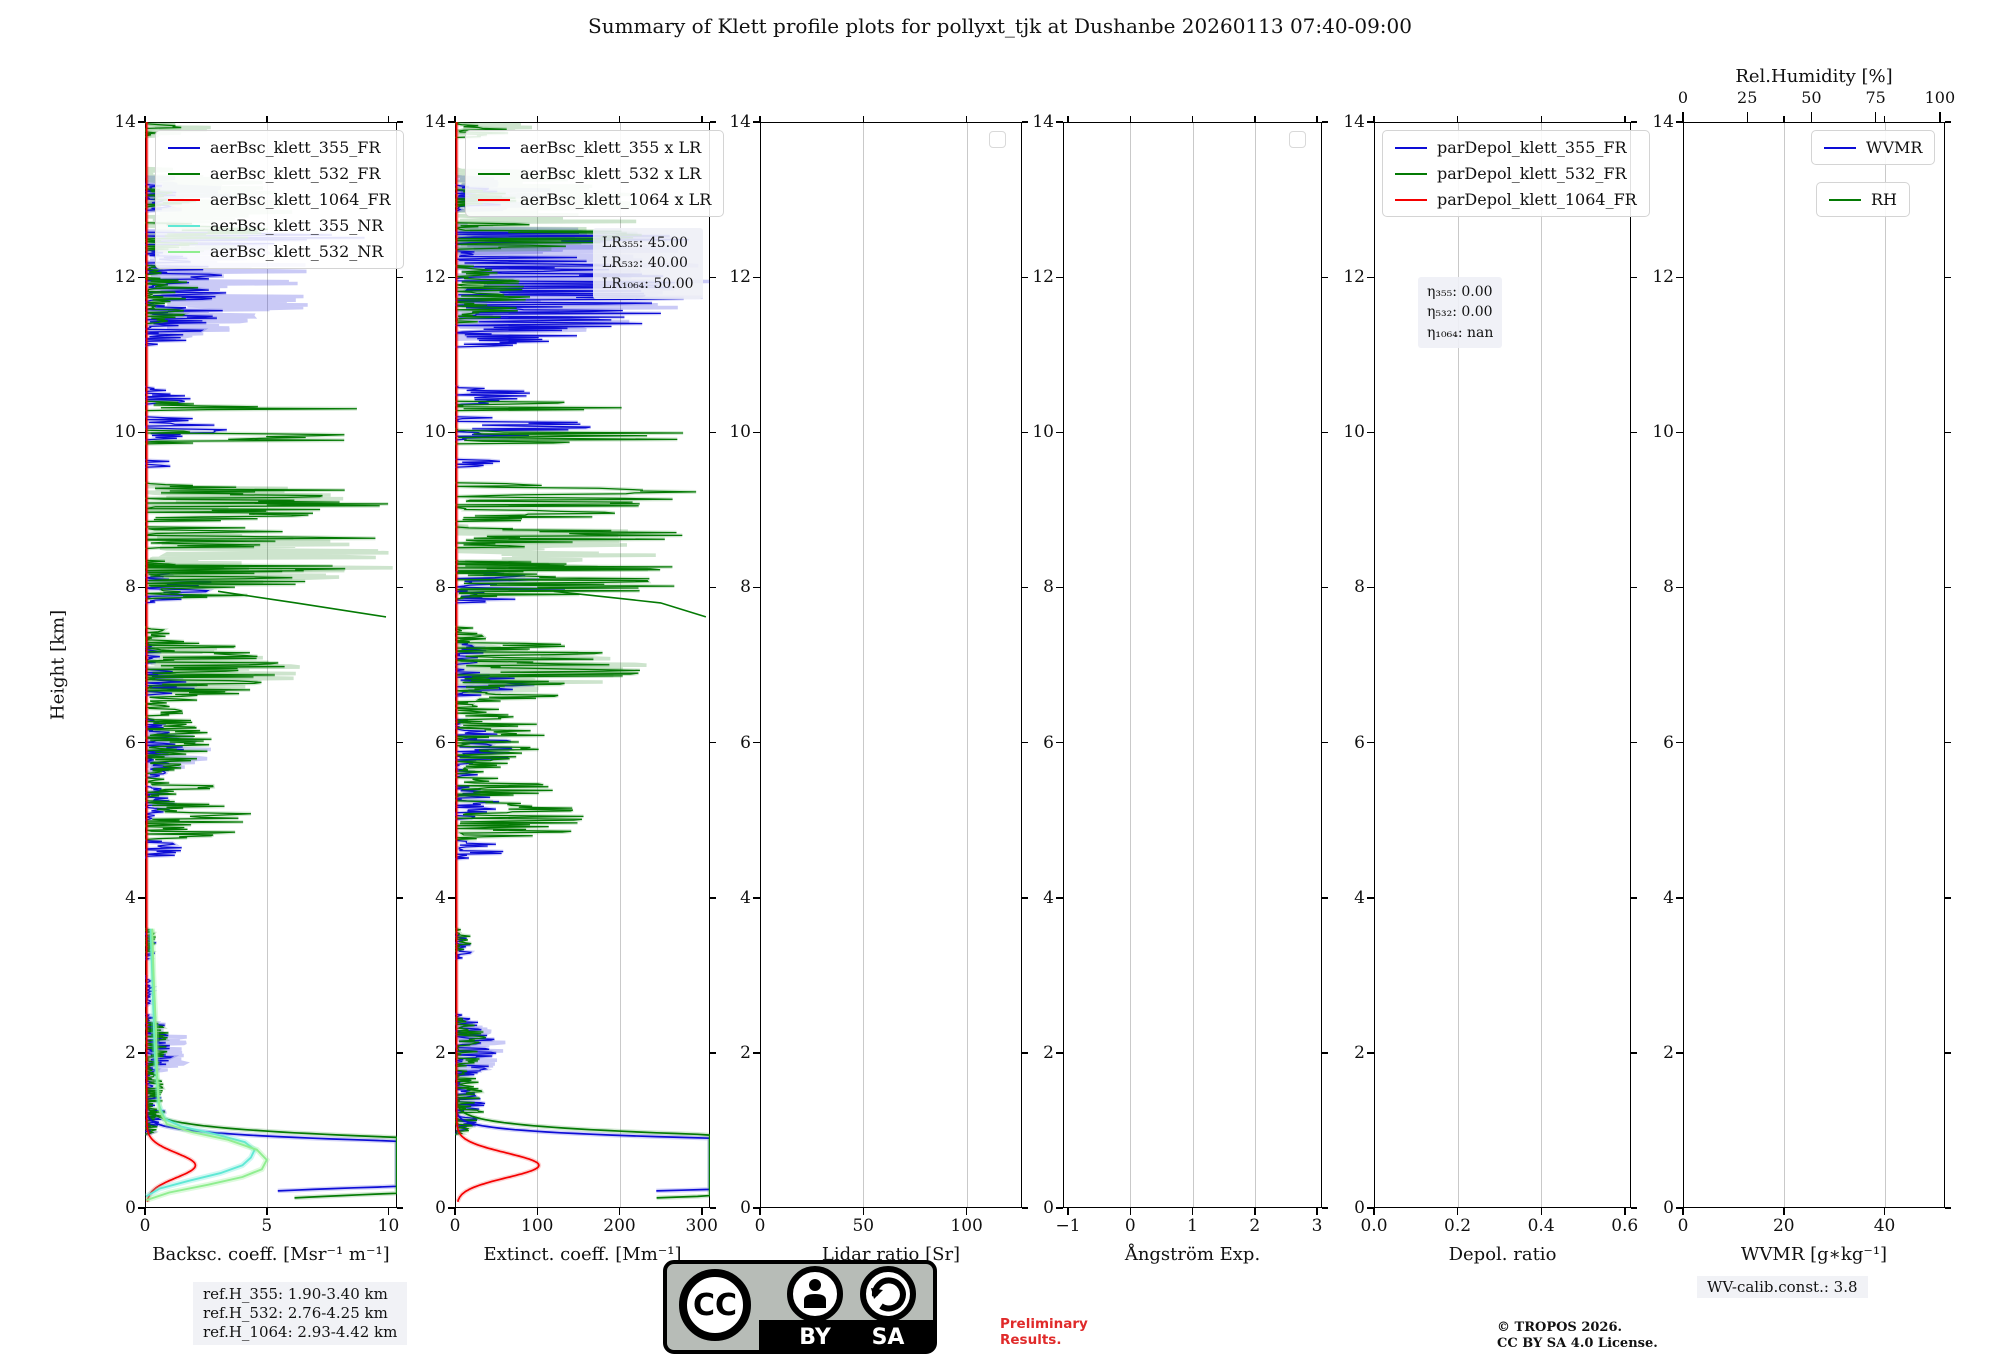  I want to click on panel-lidar-ratio: 0 50 100 0 2 4 6 8 10 12 14 Lidar ratio [Sr], so click(878, 688).